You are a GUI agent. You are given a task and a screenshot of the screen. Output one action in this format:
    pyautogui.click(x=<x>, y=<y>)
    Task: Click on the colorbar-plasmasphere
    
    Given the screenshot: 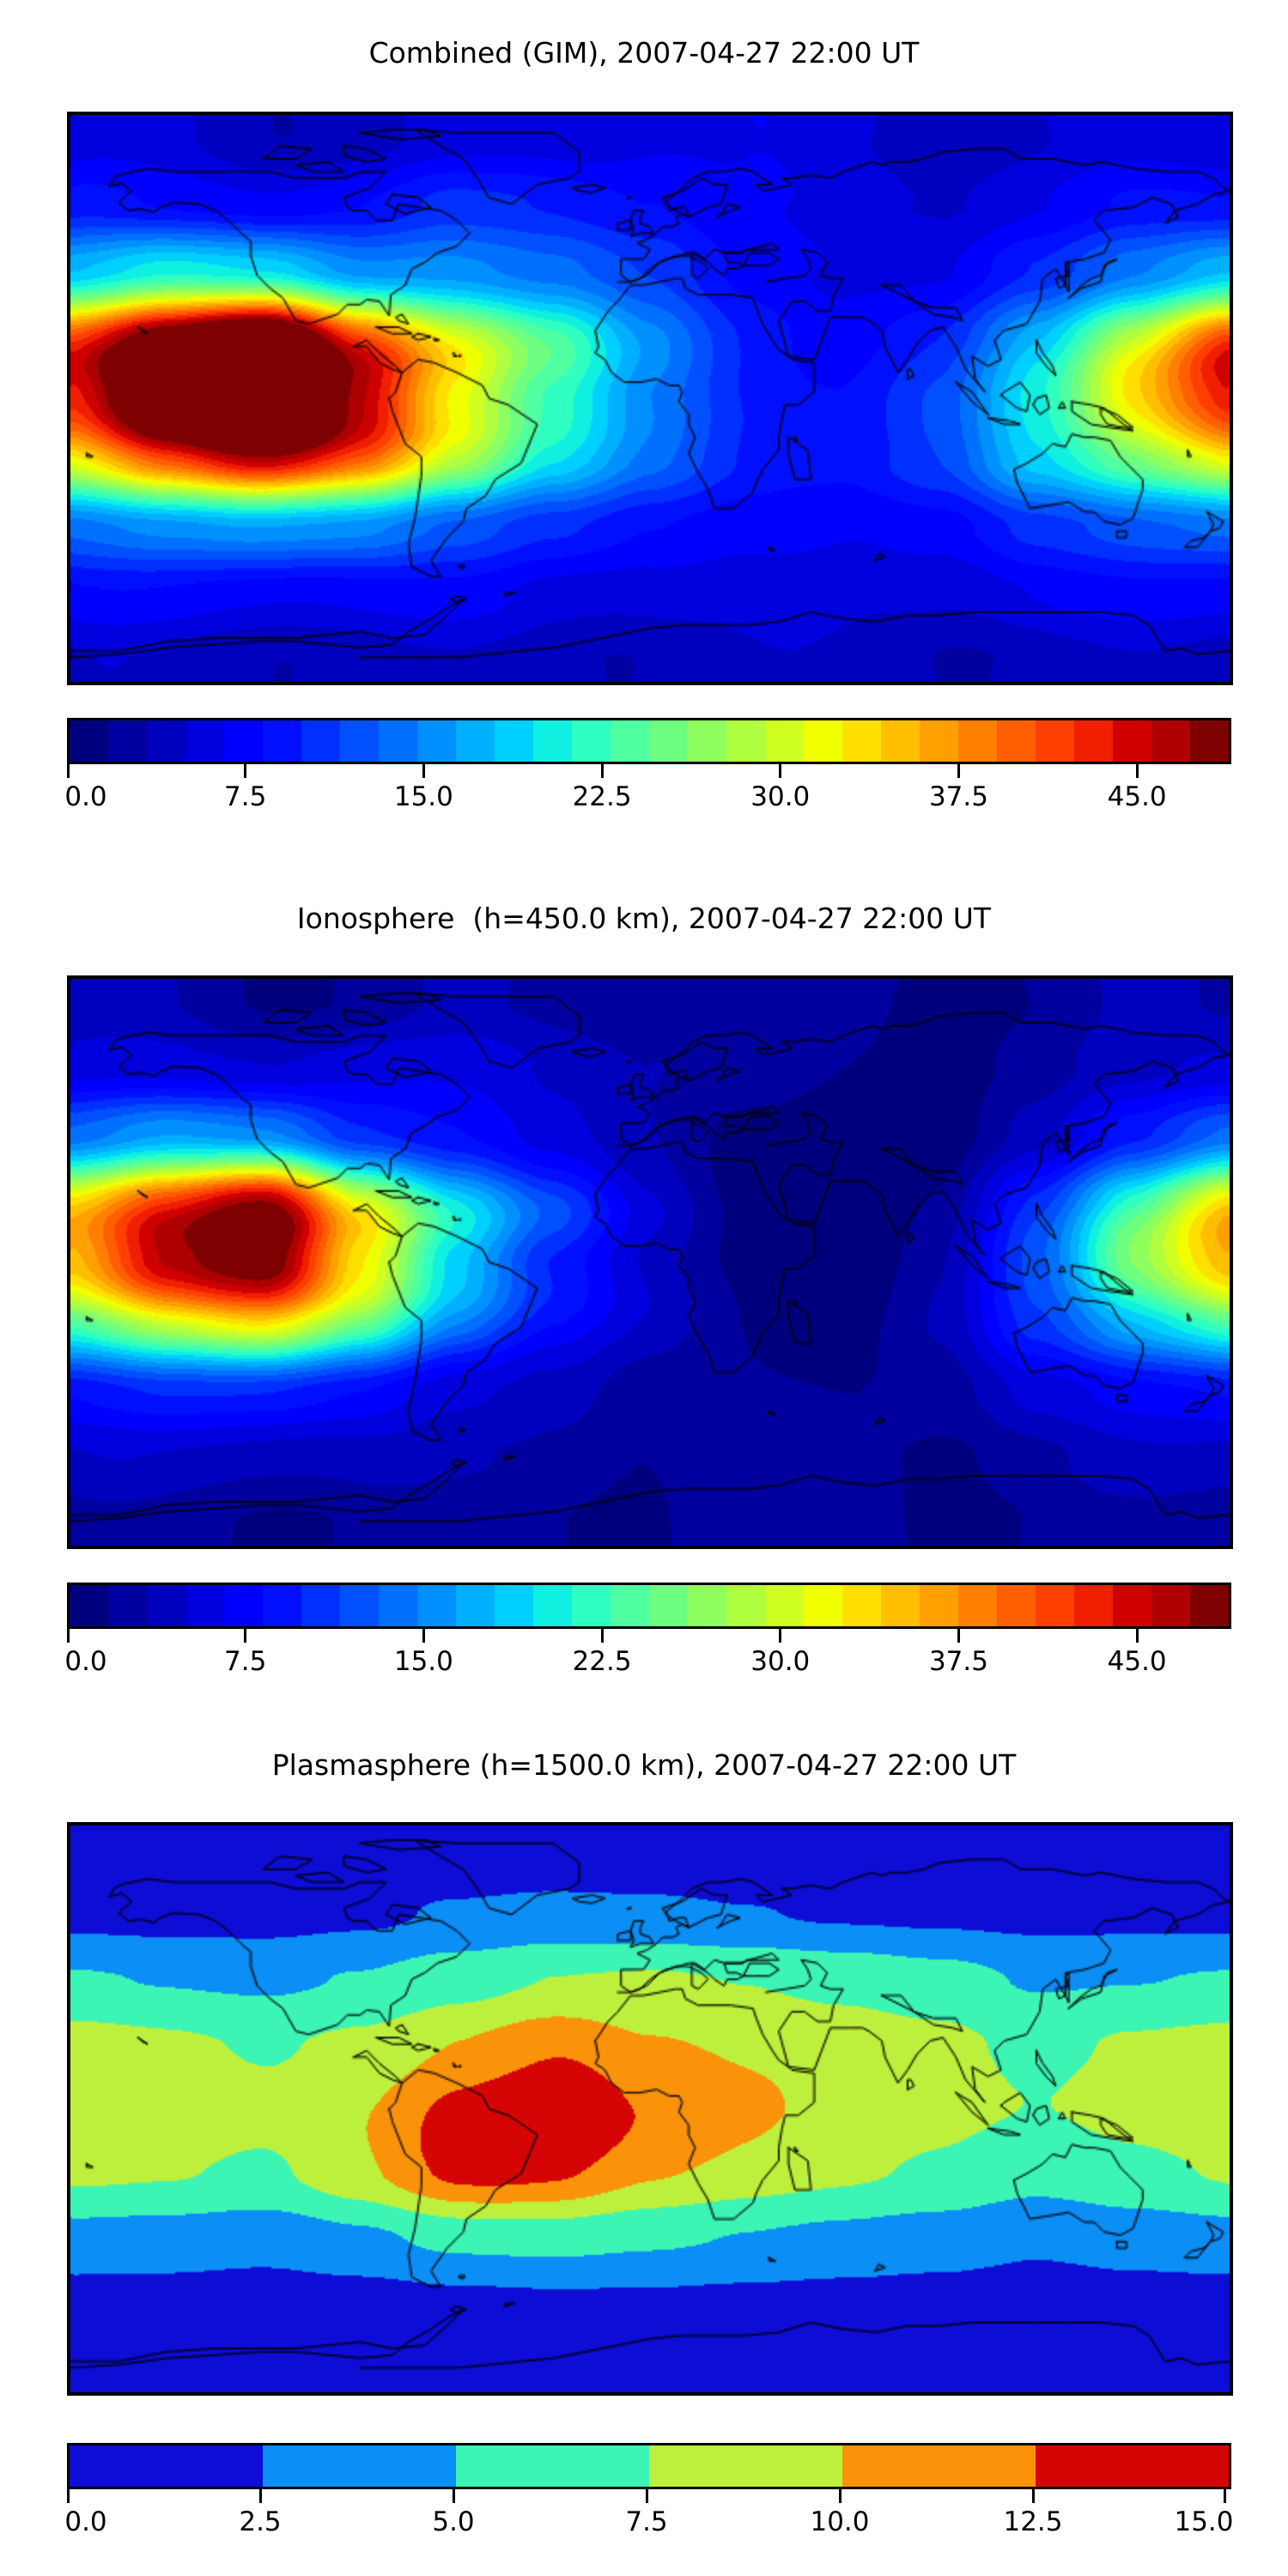 What is the action you would take?
    pyautogui.click(x=649, y=2466)
    